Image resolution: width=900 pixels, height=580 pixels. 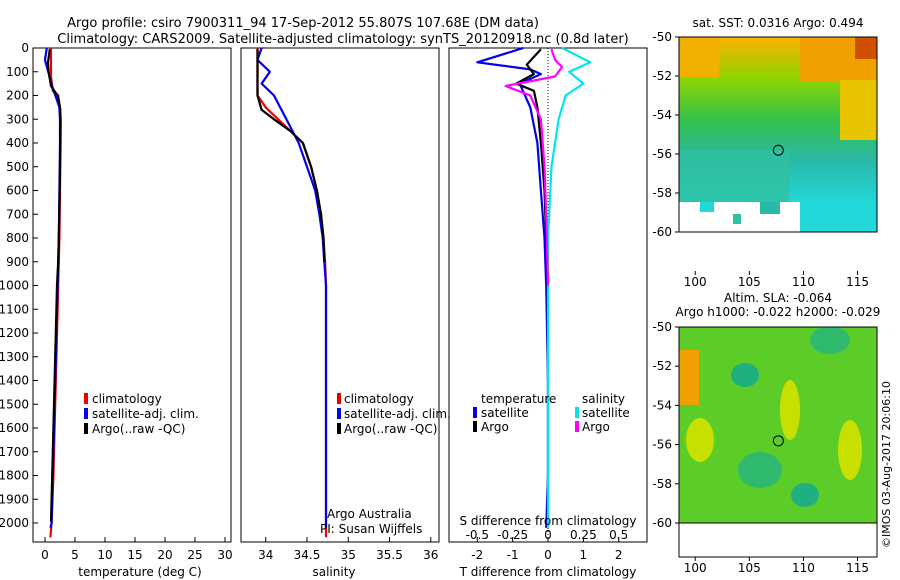 I want to click on temp-x-tick-label: 20, so click(x=164, y=555).